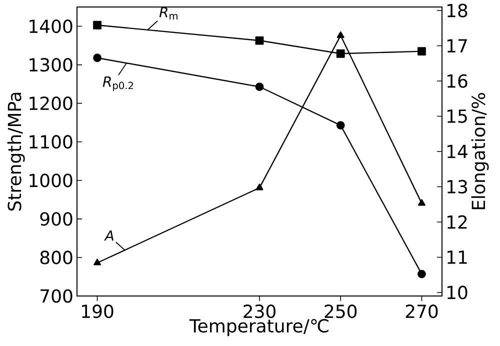 The width and height of the screenshot is (500, 346). I want to click on y-tick-label: 1200, so click(51, 103).